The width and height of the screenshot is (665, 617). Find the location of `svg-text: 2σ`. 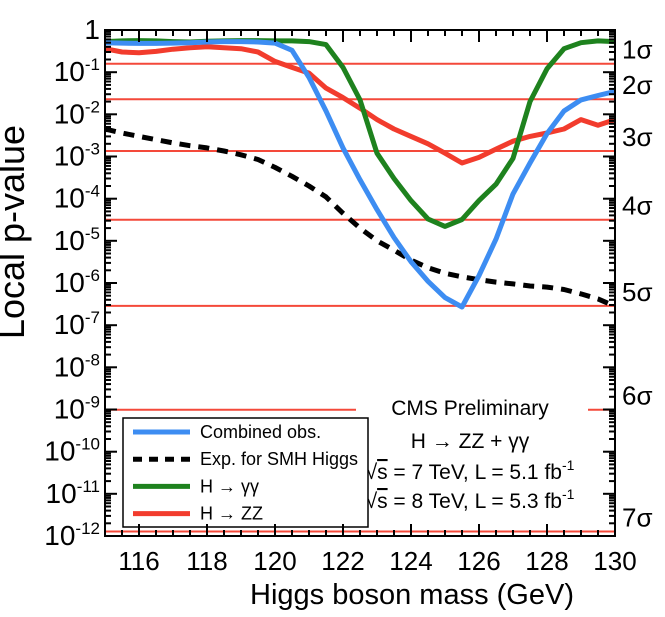

svg-text: 2σ is located at coordinates (637, 85).